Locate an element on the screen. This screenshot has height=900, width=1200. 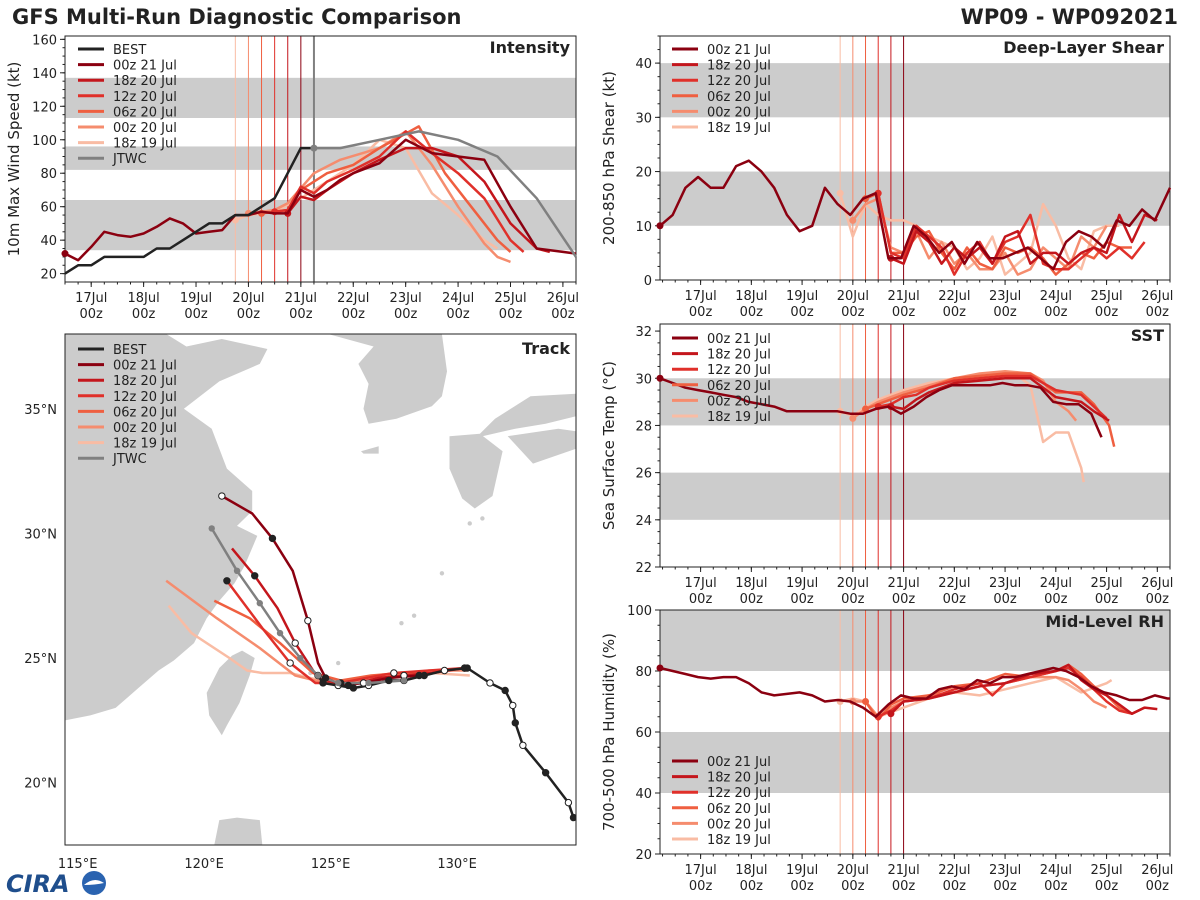
sst-ytick-label: 22 is located at coordinates (643, 568).